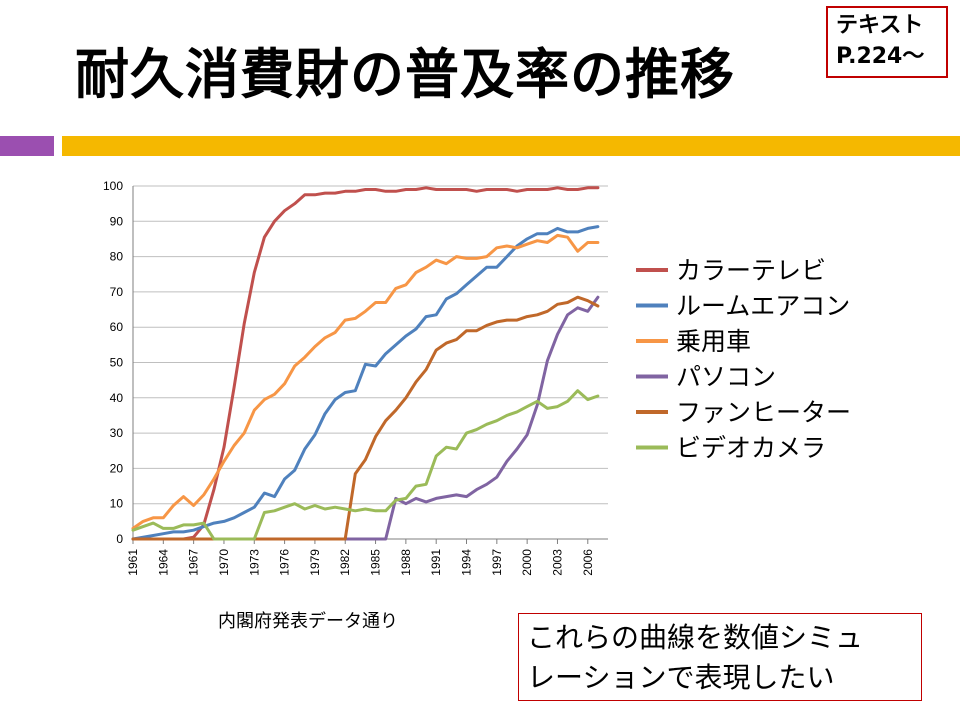 The width and height of the screenshot is (960, 720). What do you see at coordinates (436, 562) in the screenshot?
I see `x-tick-label: 1991` at bounding box center [436, 562].